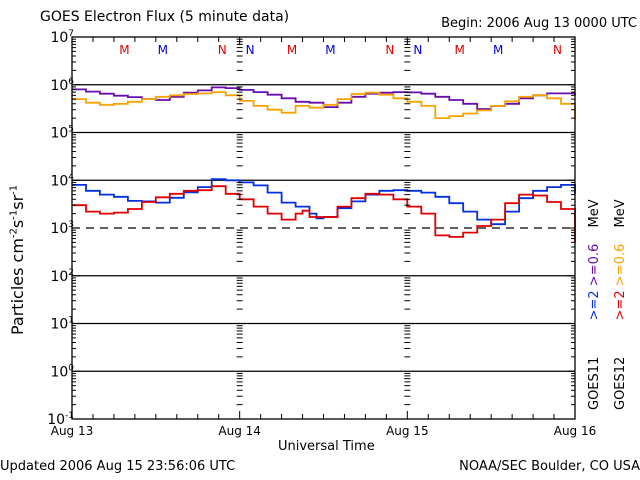 The height and width of the screenshot is (480, 640). Describe the element at coordinates (575, 431) in the screenshot. I see `x-tick-label: Aug 16` at that location.